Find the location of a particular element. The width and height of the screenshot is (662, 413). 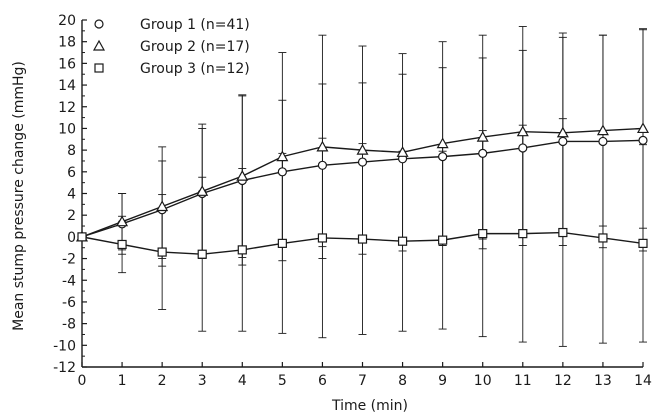

x-axis: 0 1 2 3 4 5 6 7 8 9 10 11 12 13 14 is located at coordinates (365, 375).